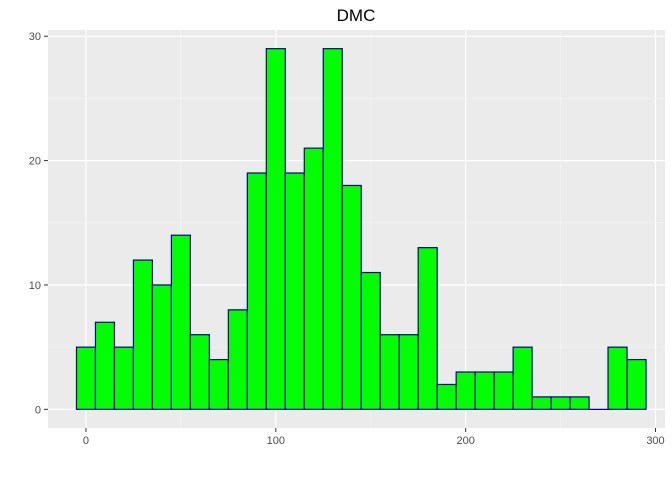  What do you see at coordinates (35, 286) in the screenshot?
I see `y-tick-label: 10` at bounding box center [35, 286].